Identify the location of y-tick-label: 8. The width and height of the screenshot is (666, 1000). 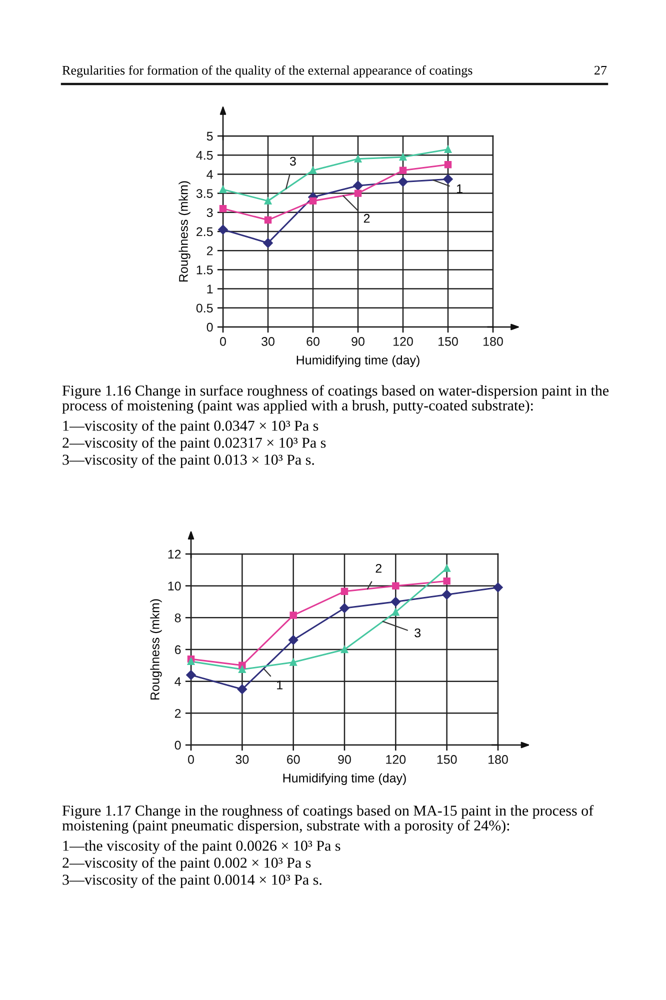
(177, 617).